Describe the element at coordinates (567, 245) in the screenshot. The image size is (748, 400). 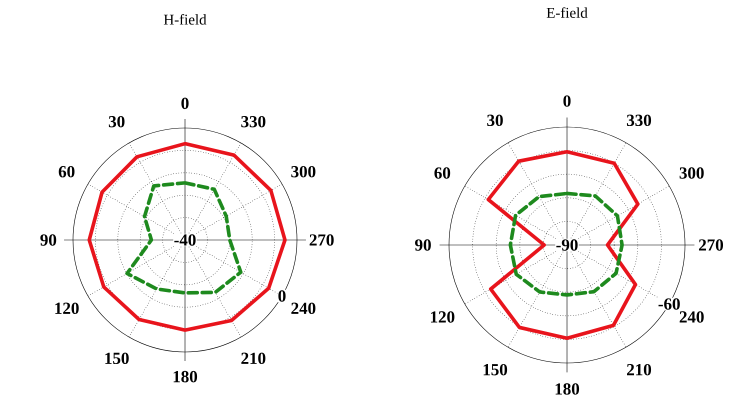
I see `y-tick-label: -90` at that location.